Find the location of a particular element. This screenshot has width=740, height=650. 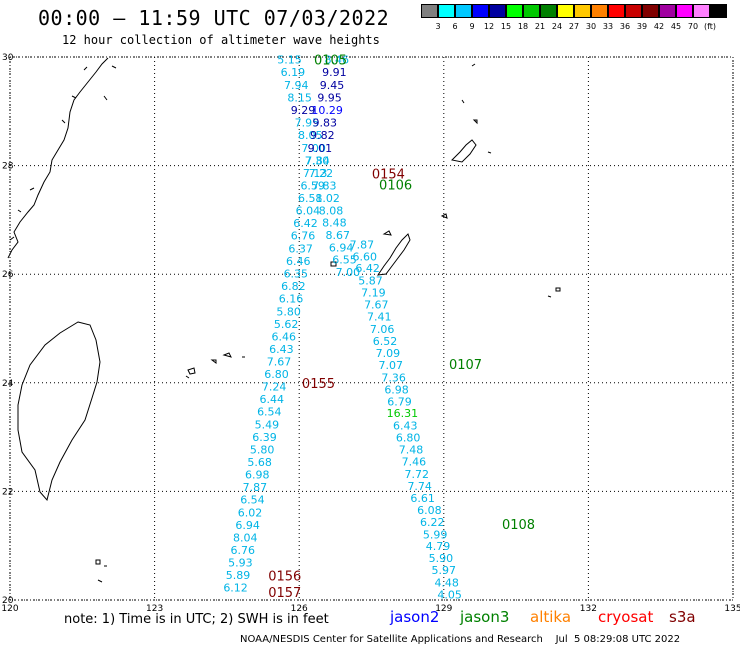

legend-label: 39 is located at coordinates (642, 26).